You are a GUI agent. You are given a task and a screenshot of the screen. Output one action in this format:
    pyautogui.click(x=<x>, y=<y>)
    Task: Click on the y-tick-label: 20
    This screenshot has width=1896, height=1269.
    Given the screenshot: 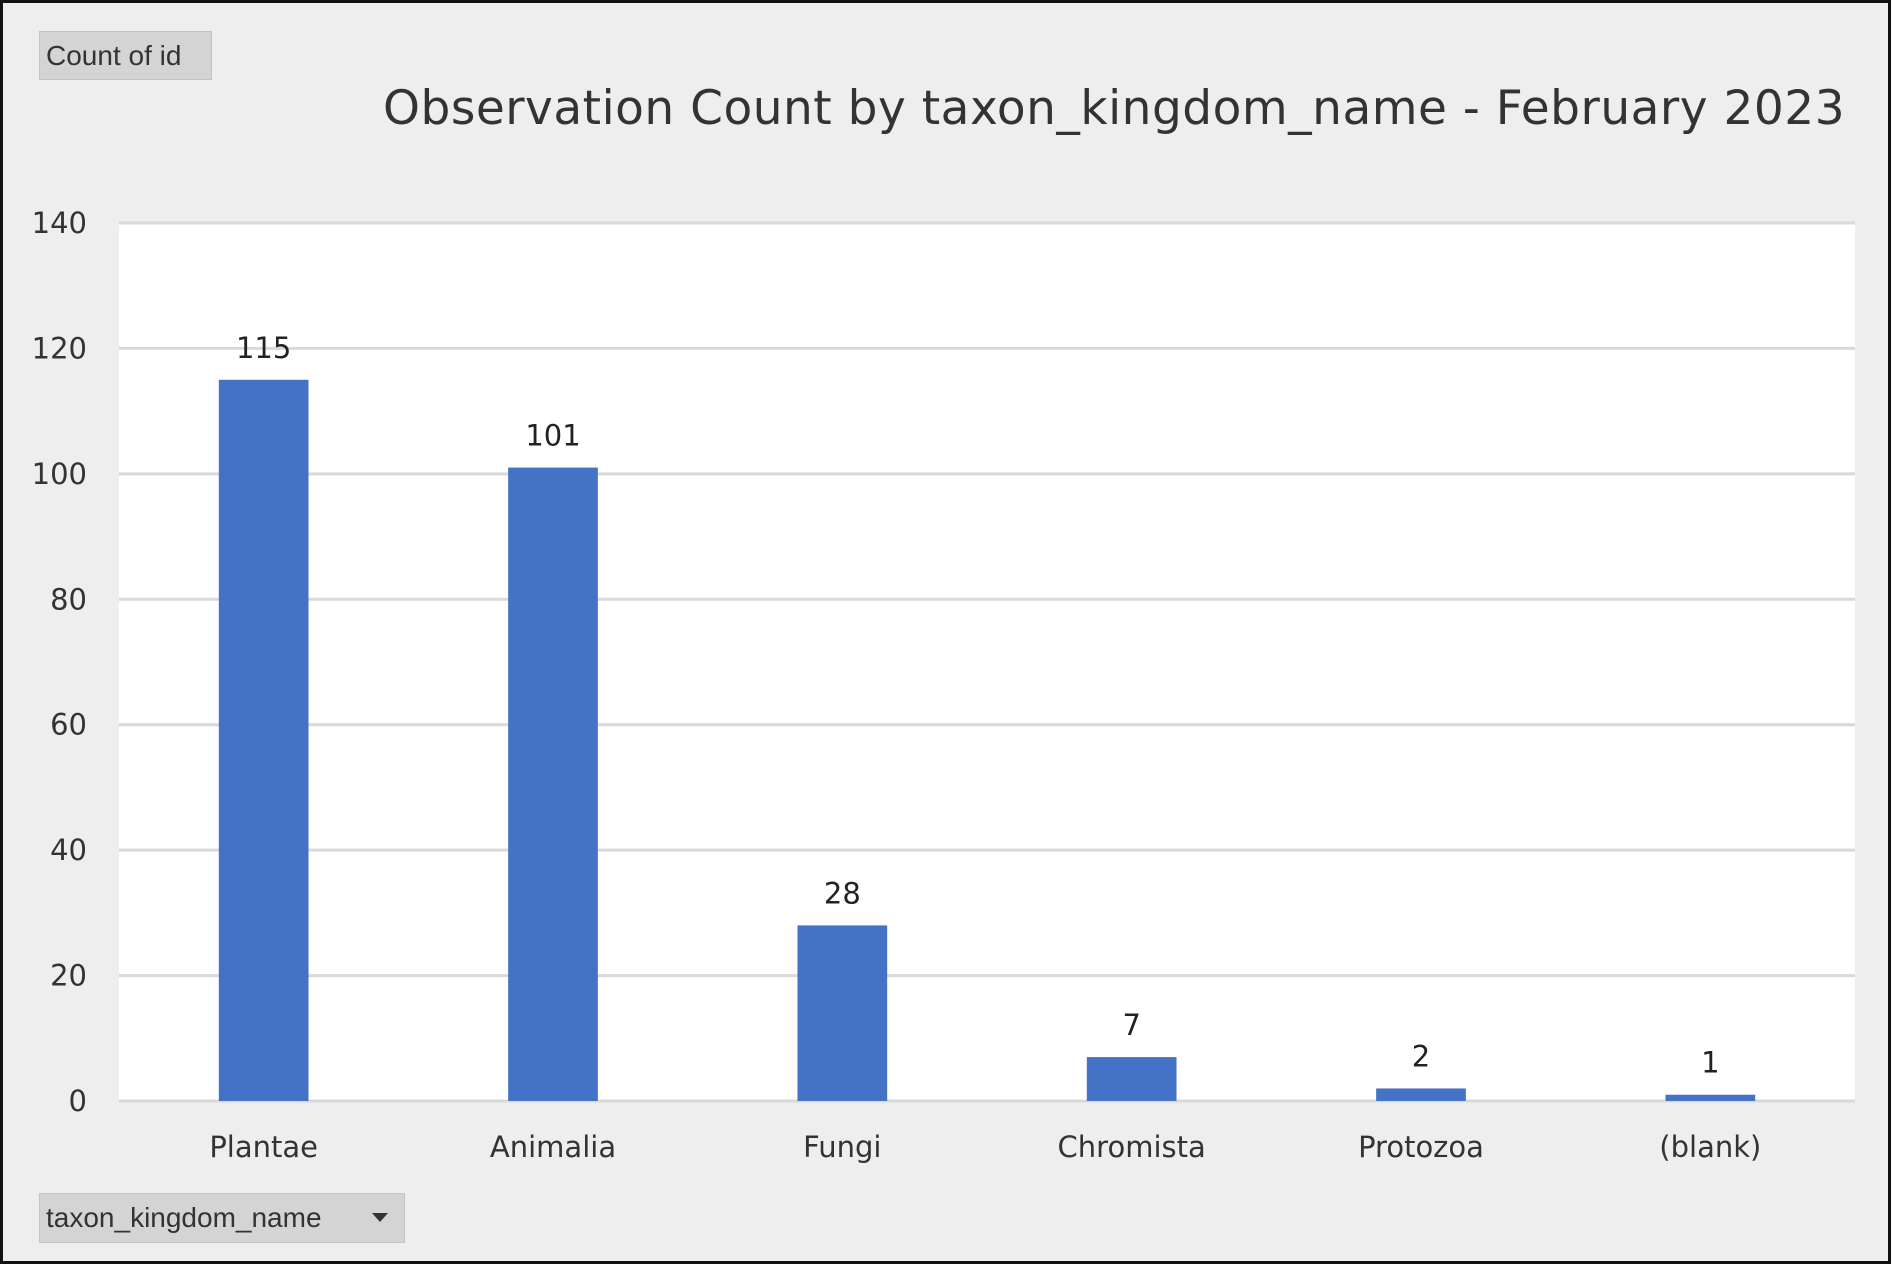 What is the action you would take?
    pyautogui.click(x=68, y=976)
    